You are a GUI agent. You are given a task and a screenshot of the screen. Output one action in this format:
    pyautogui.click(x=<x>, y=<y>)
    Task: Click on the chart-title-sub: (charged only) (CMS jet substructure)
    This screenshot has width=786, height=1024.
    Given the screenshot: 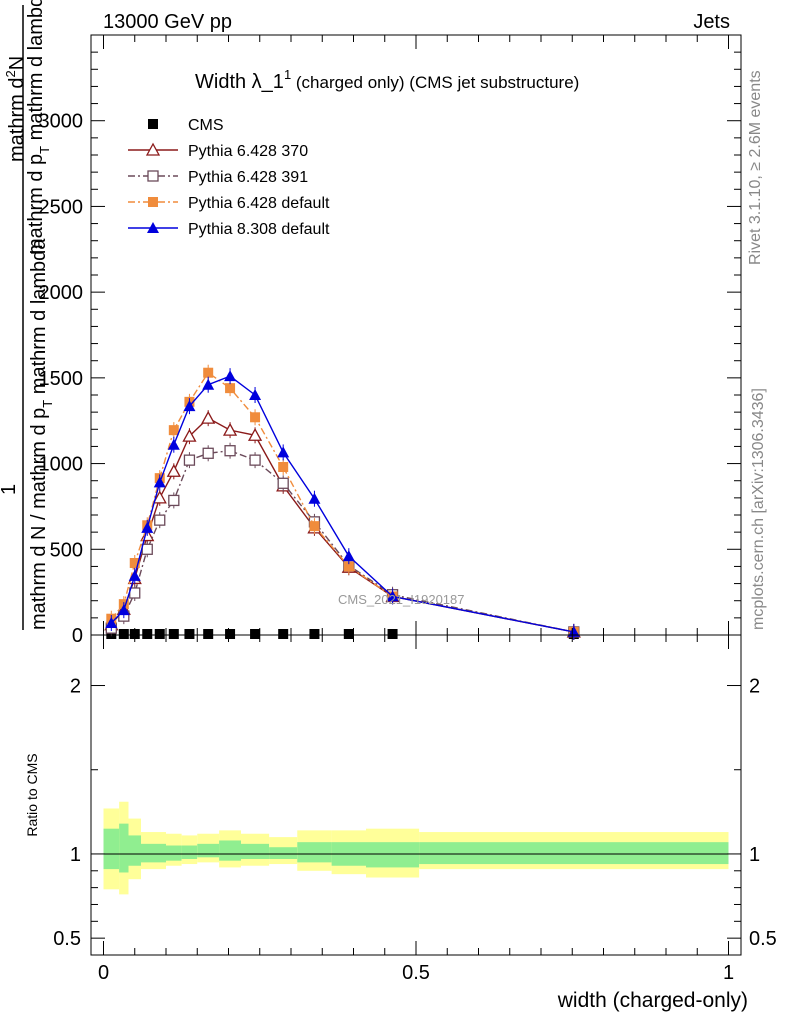 What is the action you would take?
    pyautogui.click(x=435, y=82)
    